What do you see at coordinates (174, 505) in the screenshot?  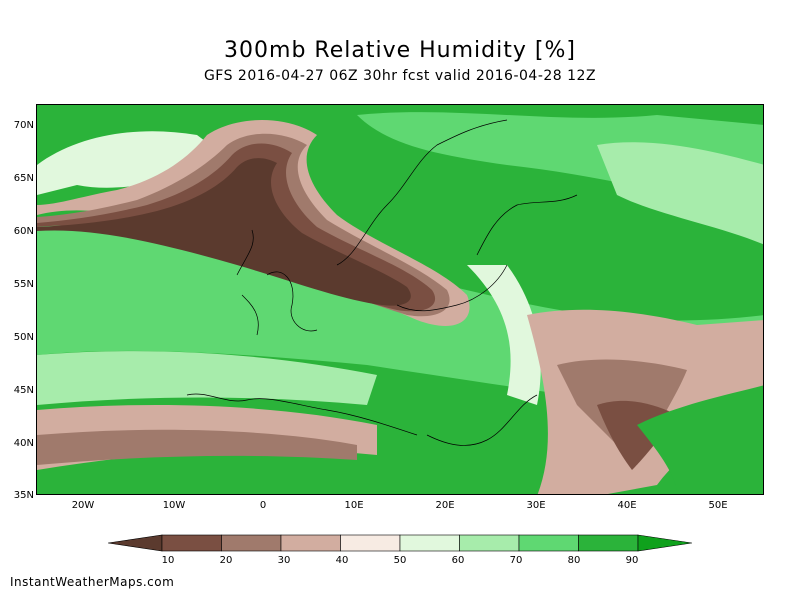 I see `lon-label-10w: 10W` at bounding box center [174, 505].